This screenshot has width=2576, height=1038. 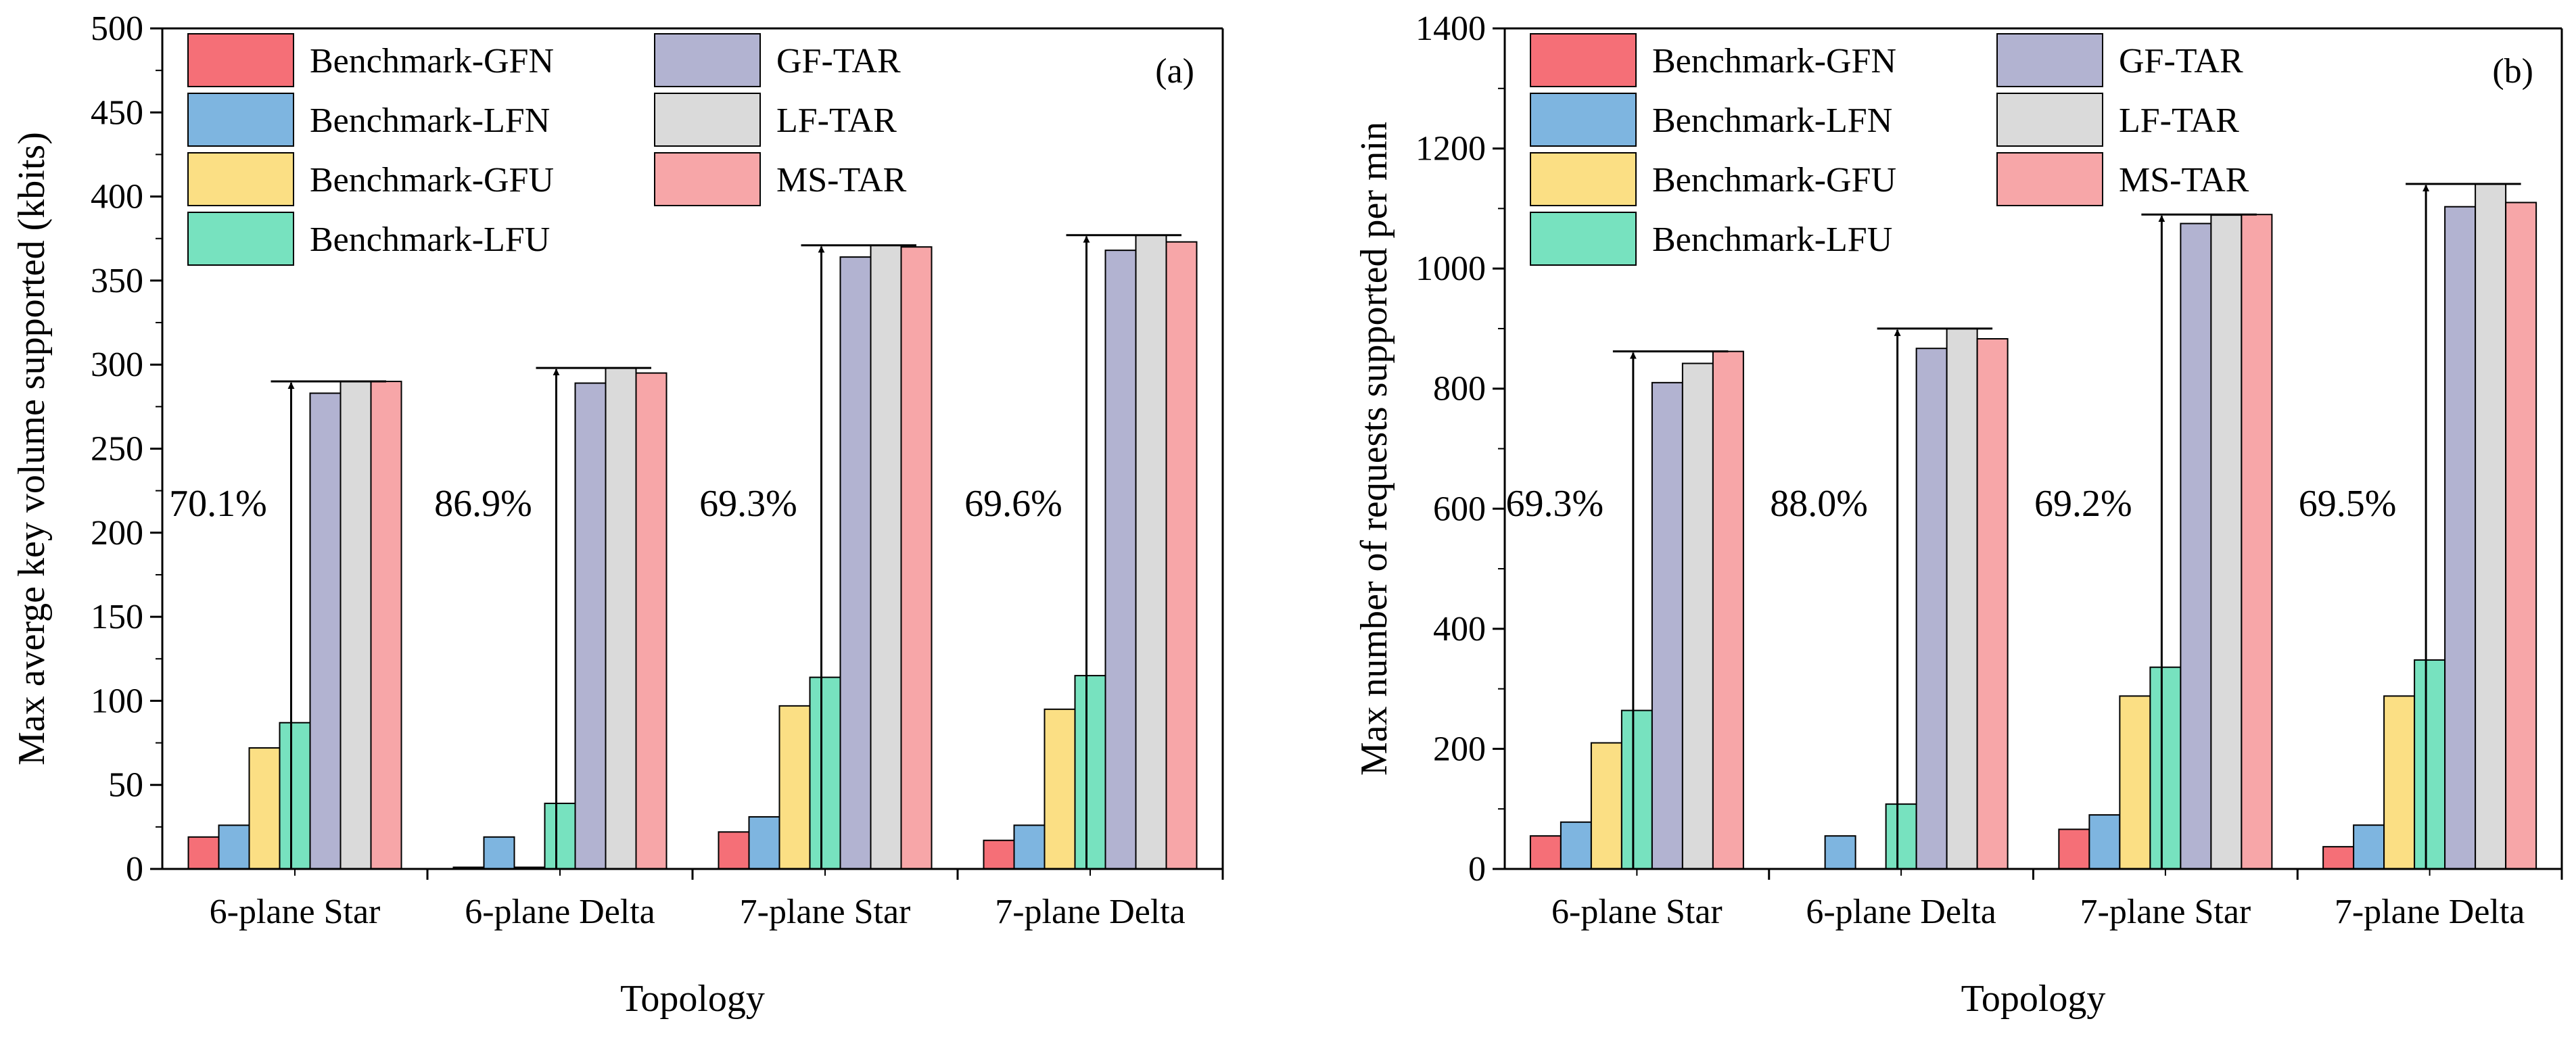 What do you see at coordinates (117, 112) in the screenshot?
I see `y-tick-label: 450` at bounding box center [117, 112].